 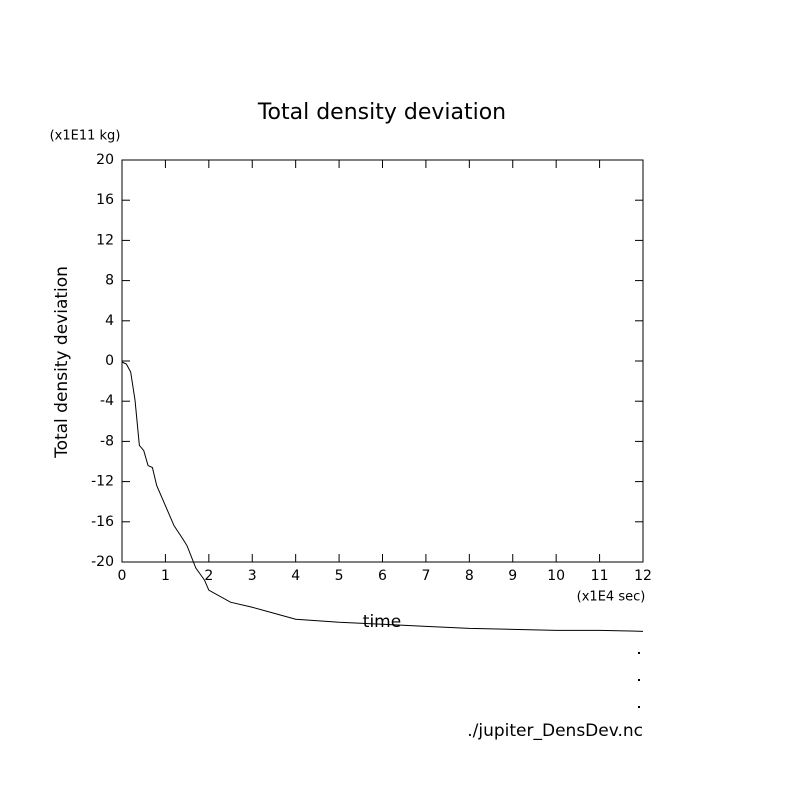 What do you see at coordinates (611, 597) in the screenshot?
I see `x-unit: (x1E4 sec)` at bounding box center [611, 597].